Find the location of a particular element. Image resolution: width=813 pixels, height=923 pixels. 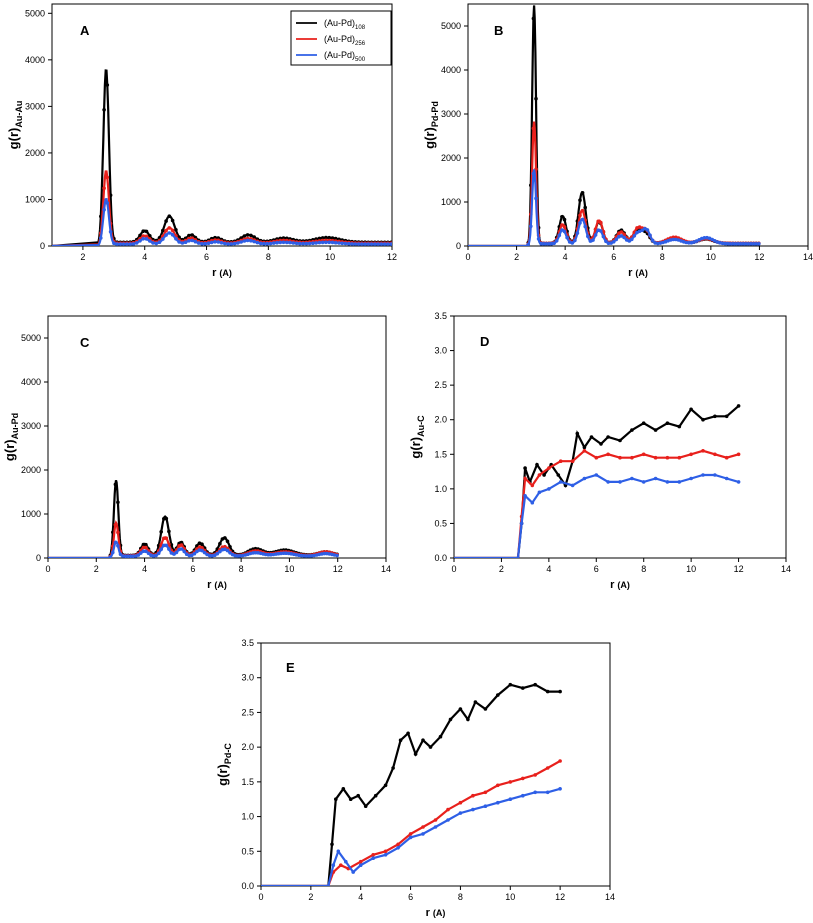

y-tick-label: 1.5 is located at coordinates (247, 782).